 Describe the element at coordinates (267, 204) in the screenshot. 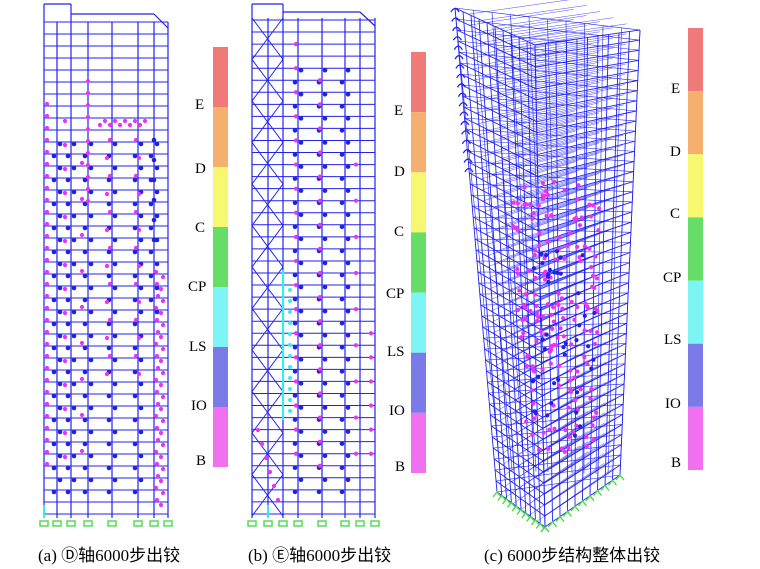

I see `frame-brace` at that location.